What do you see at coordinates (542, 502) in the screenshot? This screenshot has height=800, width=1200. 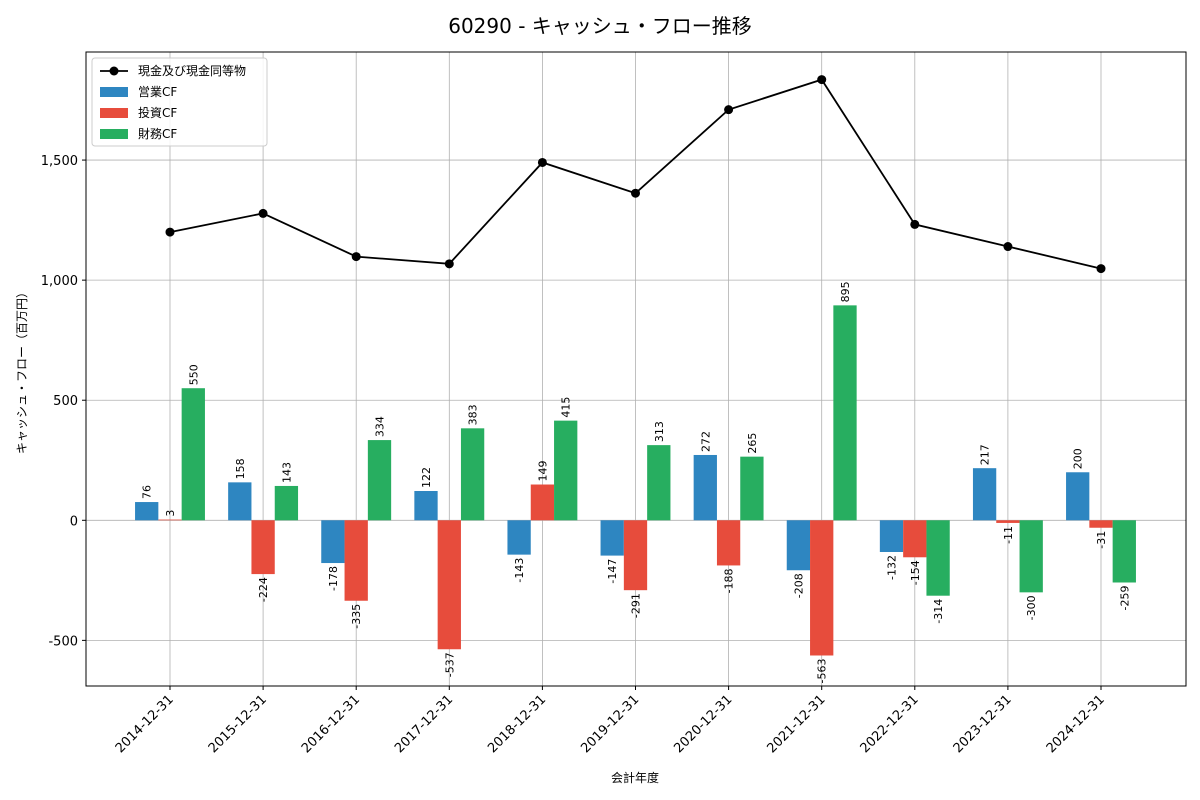 I see `bar-投資CF-2018-12-31` at bounding box center [542, 502].